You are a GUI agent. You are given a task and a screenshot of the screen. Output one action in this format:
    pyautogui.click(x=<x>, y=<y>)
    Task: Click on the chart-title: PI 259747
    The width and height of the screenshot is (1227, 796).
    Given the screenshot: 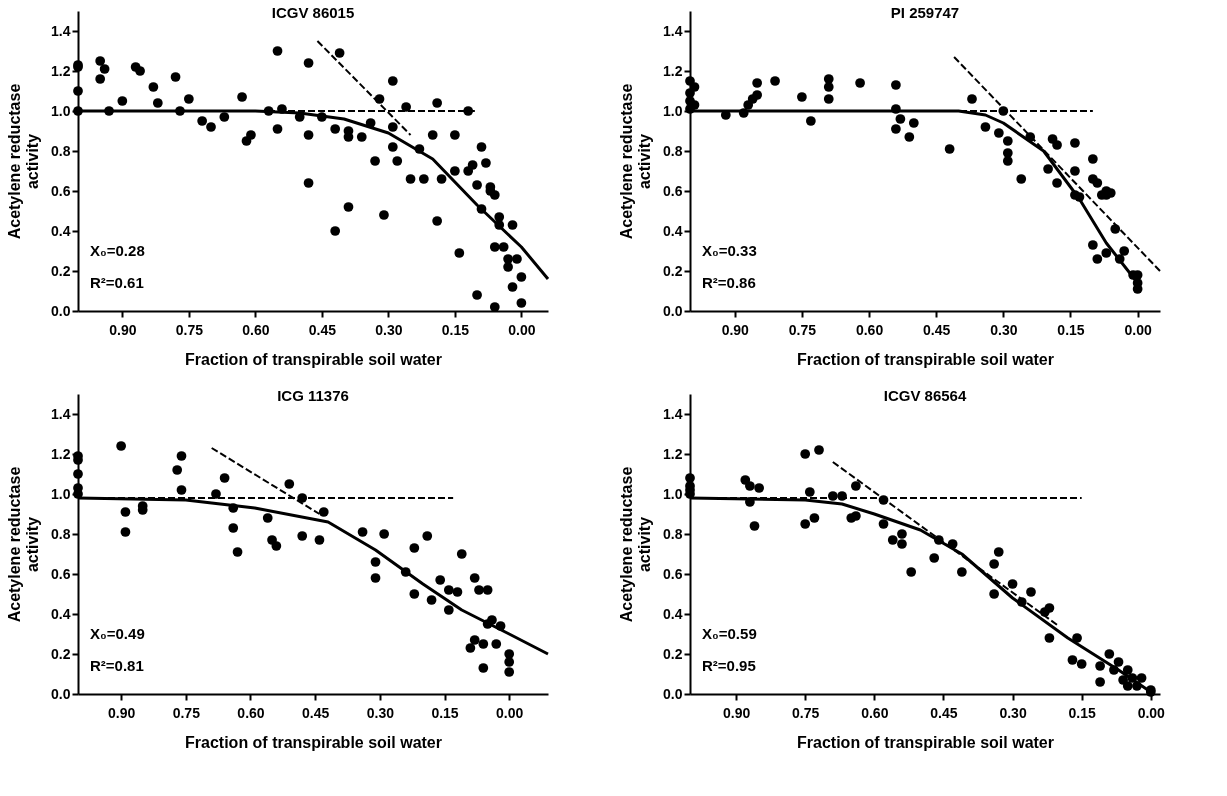 What is the action you would take?
    pyautogui.click(x=925, y=12)
    